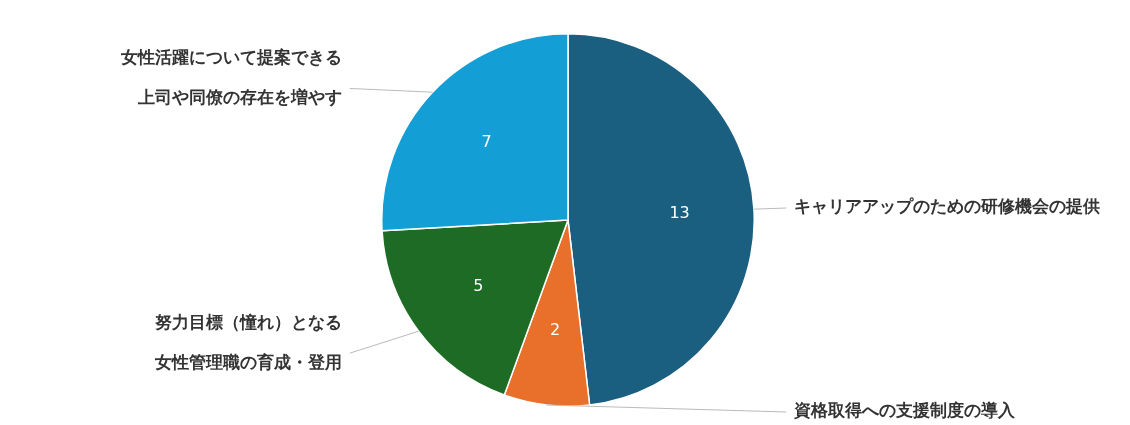  Describe the element at coordinates (555, 330) in the screenshot. I see `data-label: 2` at that location.